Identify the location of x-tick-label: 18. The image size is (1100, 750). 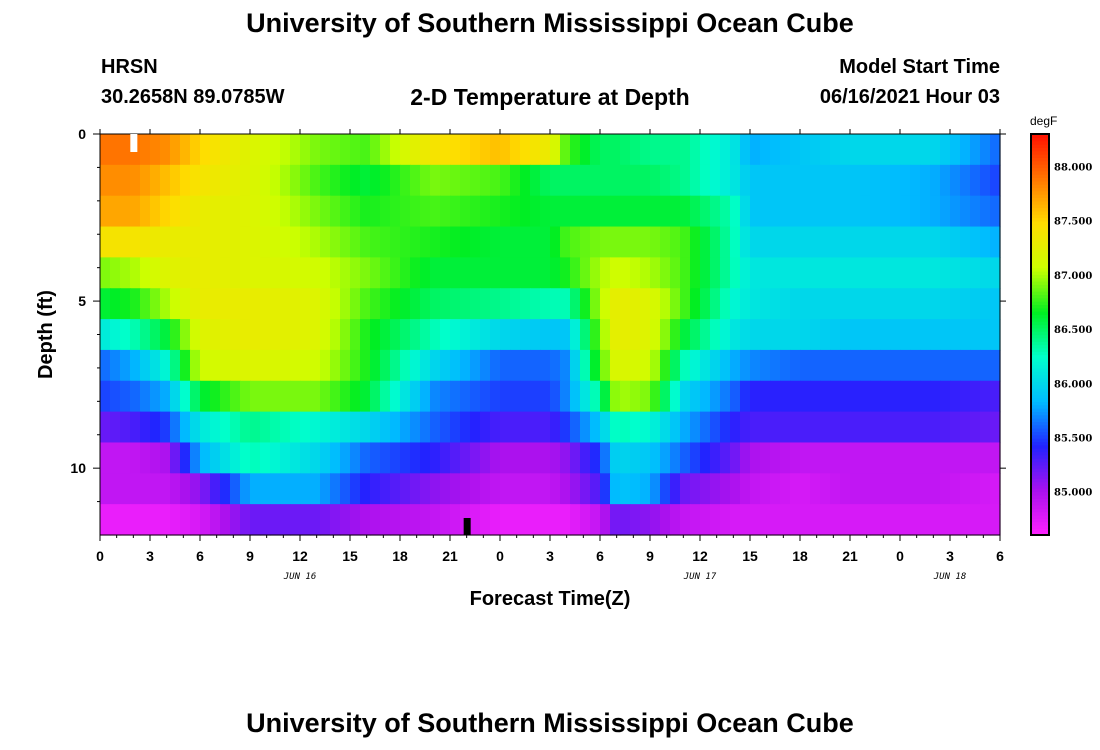
(800, 556).